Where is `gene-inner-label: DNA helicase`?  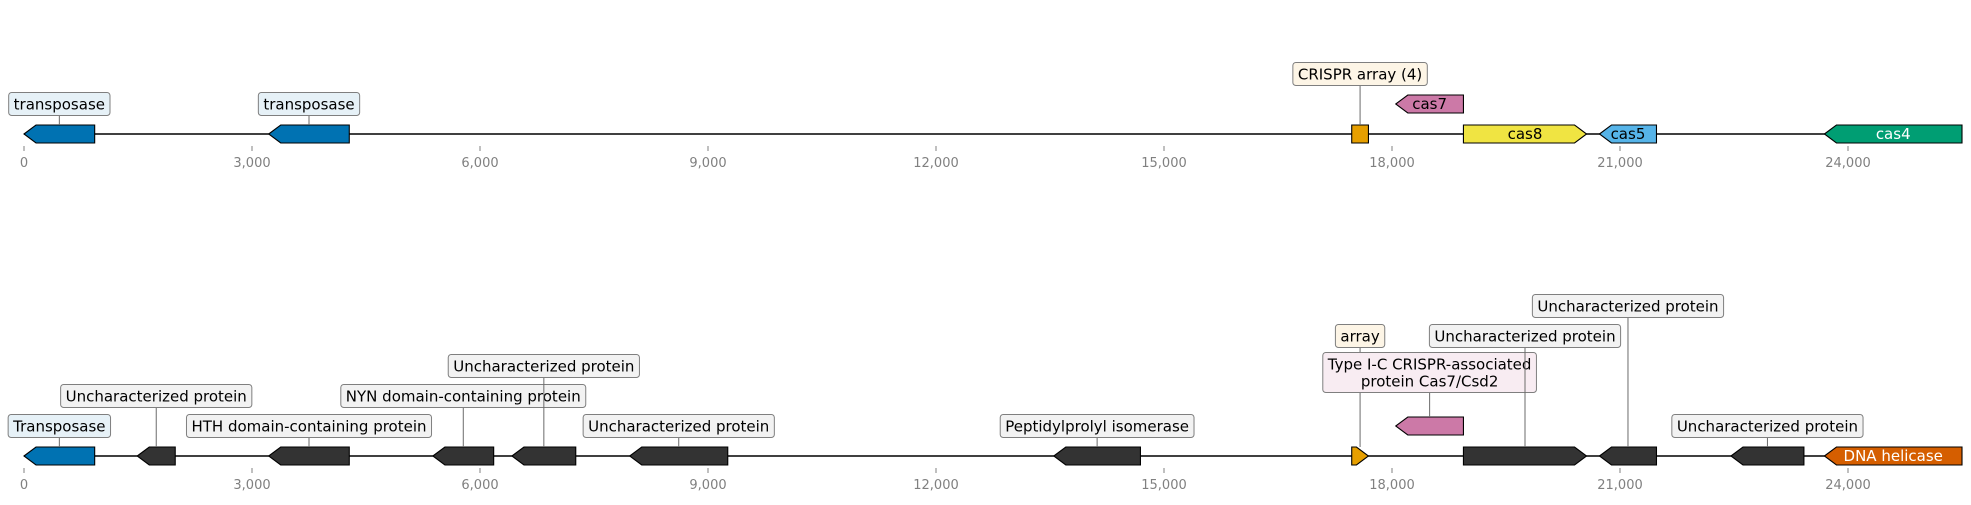
gene-inner-label: DNA helicase is located at coordinates (1893, 456).